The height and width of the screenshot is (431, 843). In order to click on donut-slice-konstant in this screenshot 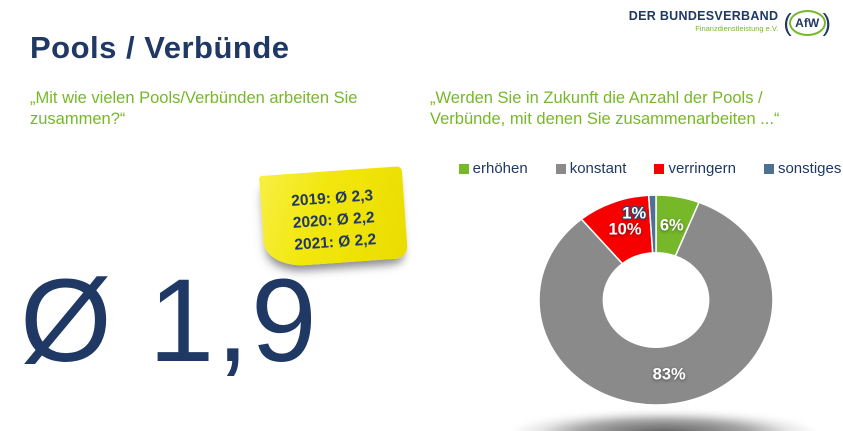, I will do `click(656, 303)`.